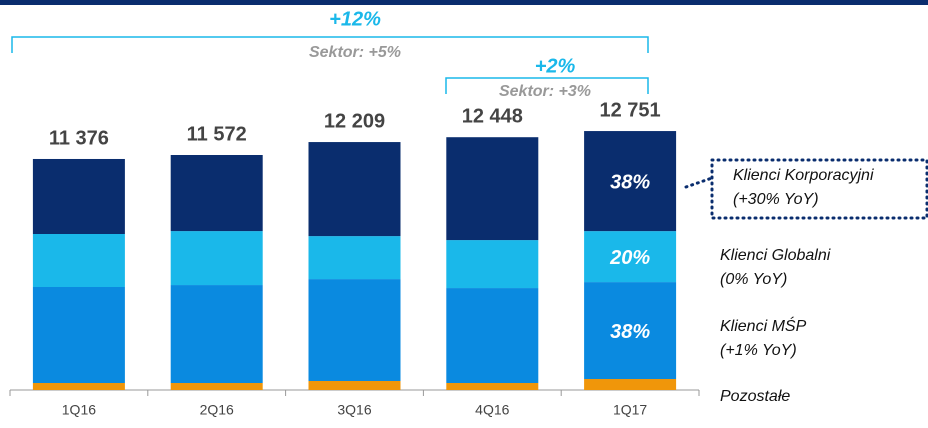 This screenshot has width=928, height=428. Describe the element at coordinates (630, 410) in the screenshot. I see `x-tick-label: 1Q17` at that location.